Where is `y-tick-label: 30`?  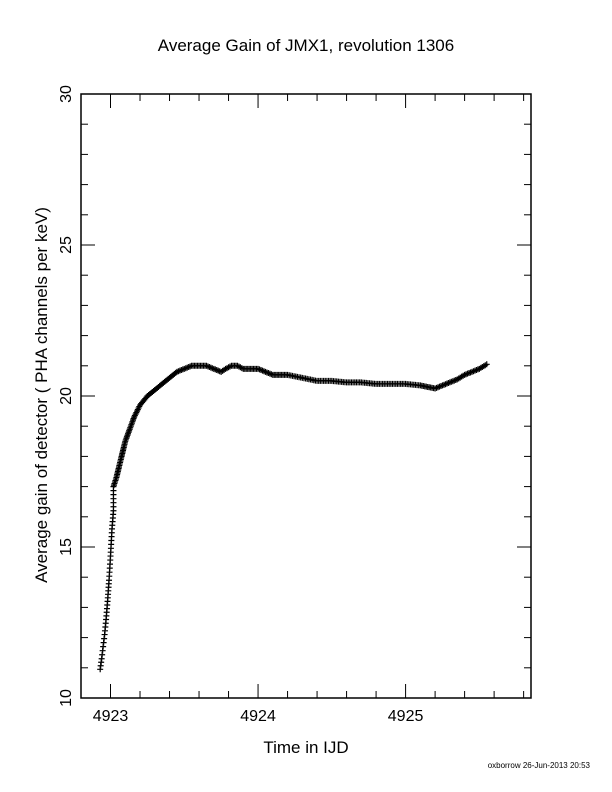
y-tick-label: 30 is located at coordinates (66, 94).